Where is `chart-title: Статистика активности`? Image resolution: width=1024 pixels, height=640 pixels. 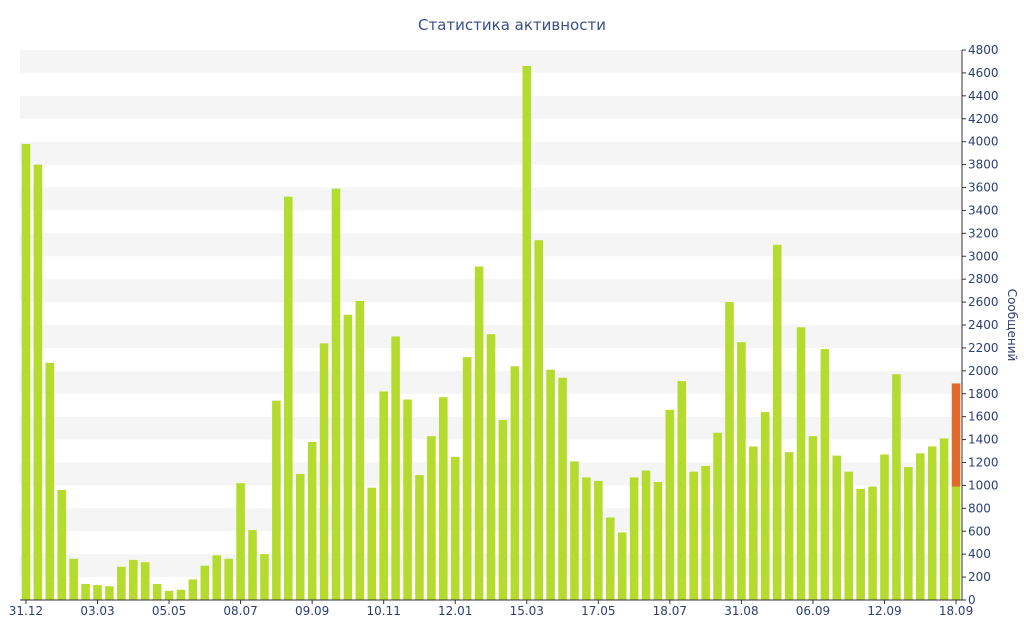
chart-title: Статистика активности is located at coordinates (512, 25).